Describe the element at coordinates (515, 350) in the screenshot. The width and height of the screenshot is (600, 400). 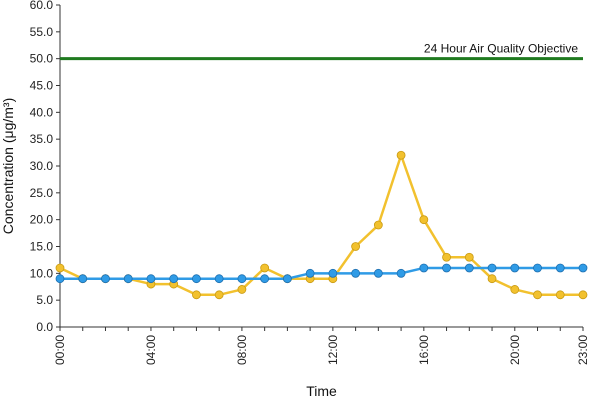
I see `x-tick-label: 20:00` at that location.